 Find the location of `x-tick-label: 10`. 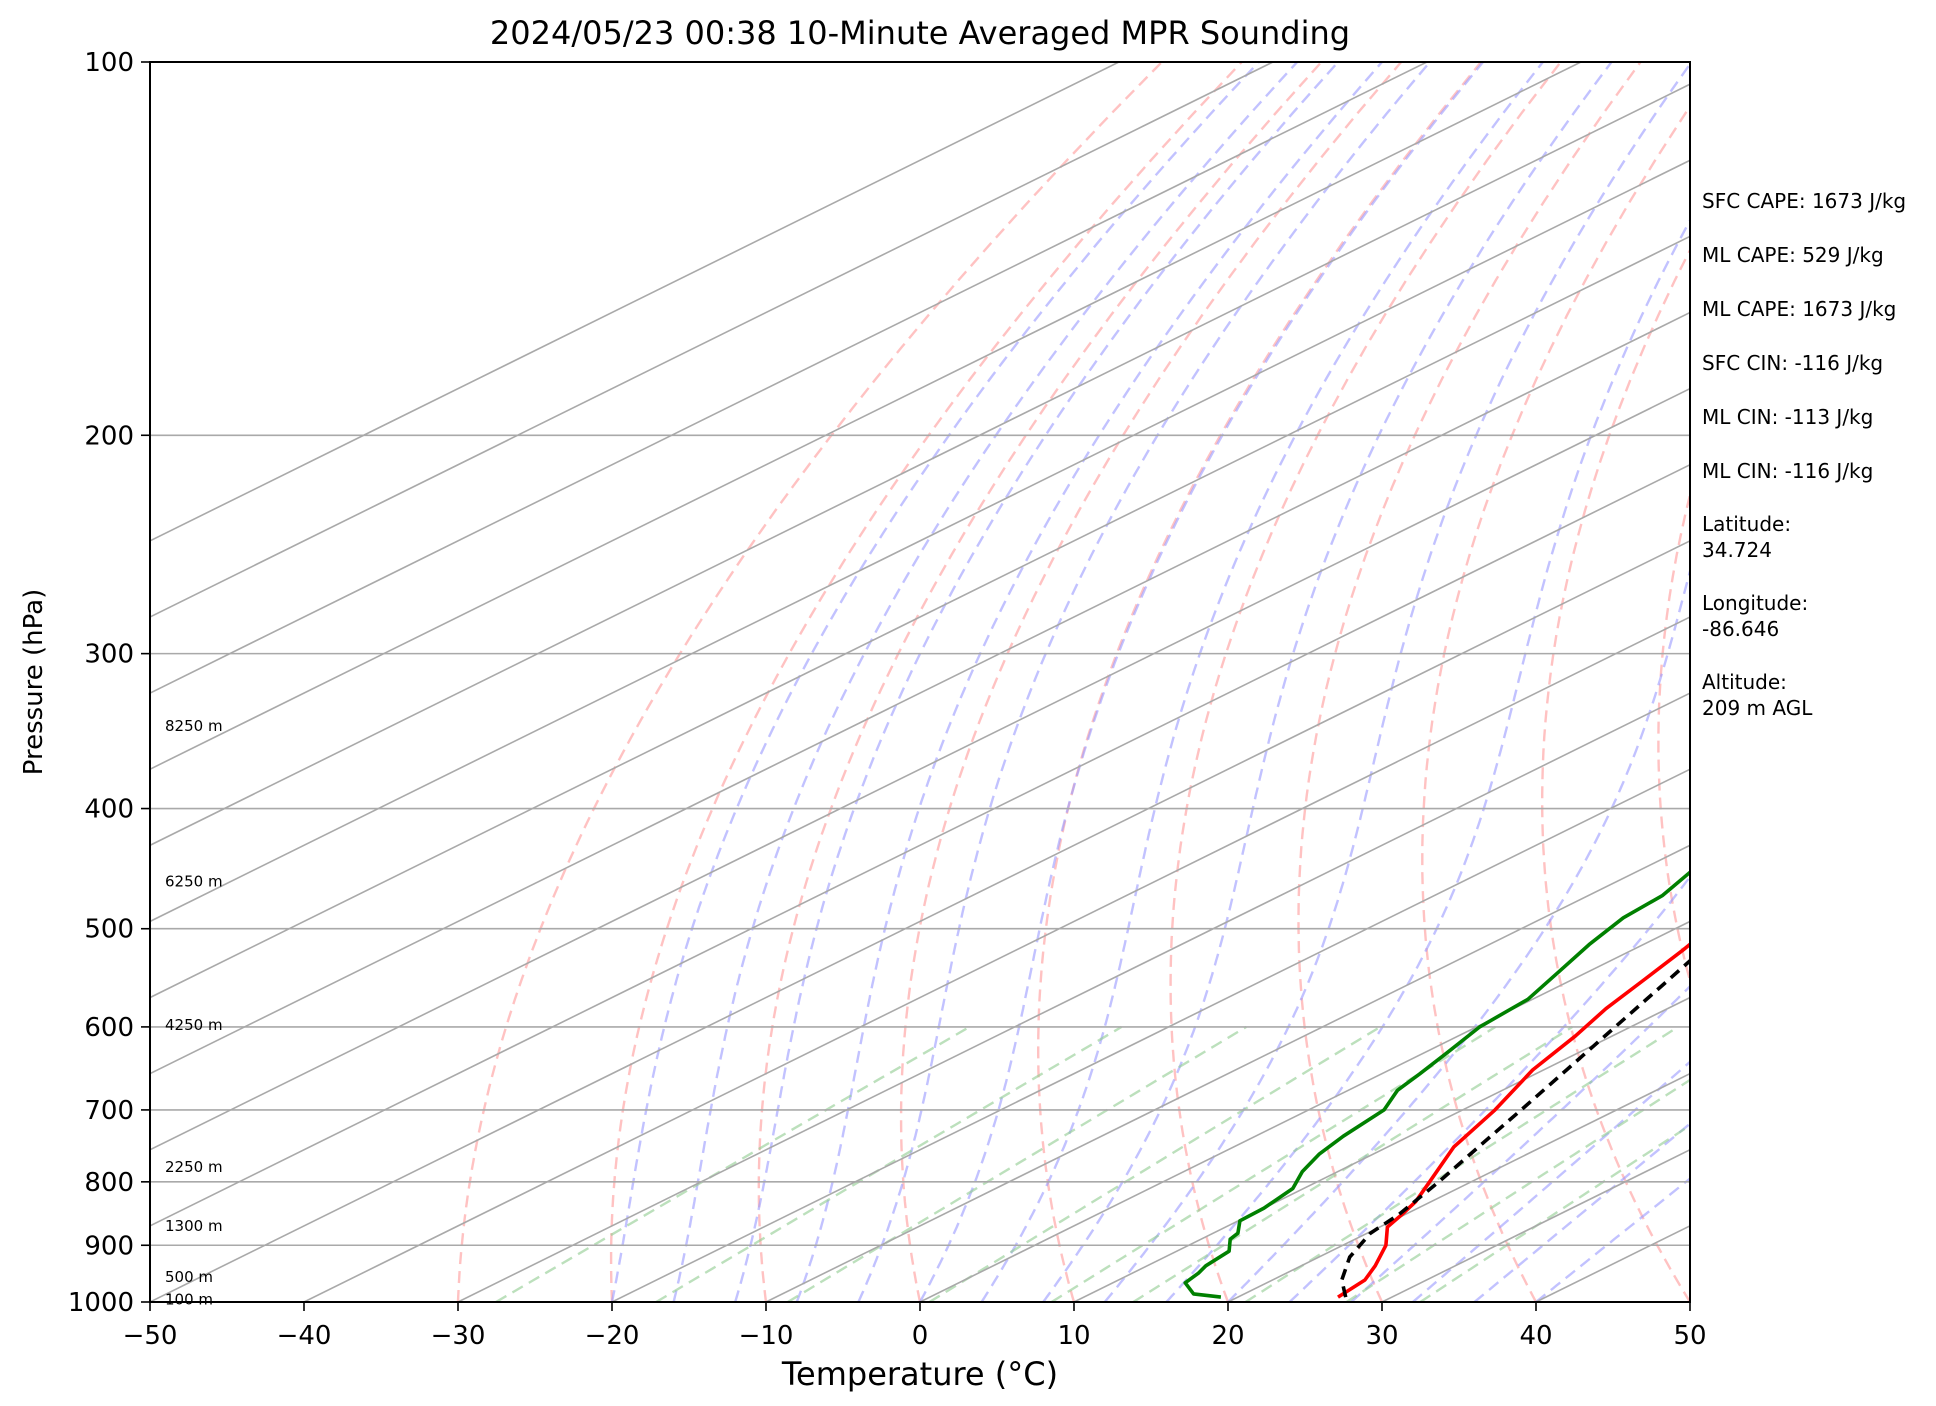

x-tick-label: 10 is located at coordinates (1073, 1336).